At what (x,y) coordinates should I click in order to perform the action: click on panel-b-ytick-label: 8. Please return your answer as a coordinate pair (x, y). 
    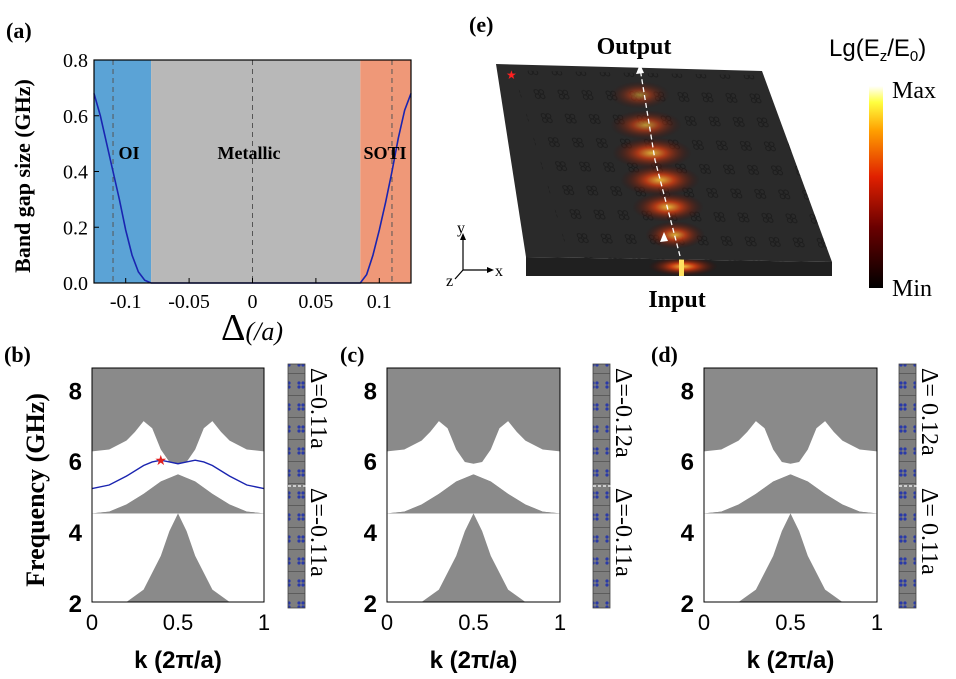
    Looking at the image, I should click on (75, 391).